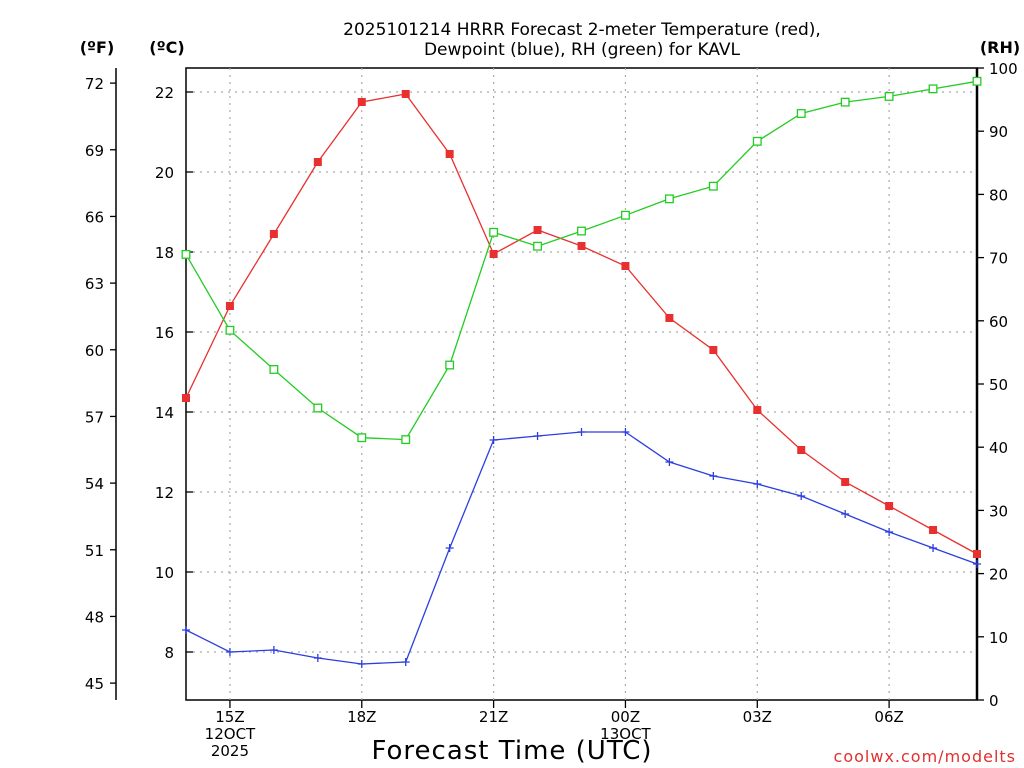 The width and height of the screenshot is (1024, 768). Describe the element at coordinates (164, 493) in the screenshot. I see `celsius-tick-label: 12` at that location.